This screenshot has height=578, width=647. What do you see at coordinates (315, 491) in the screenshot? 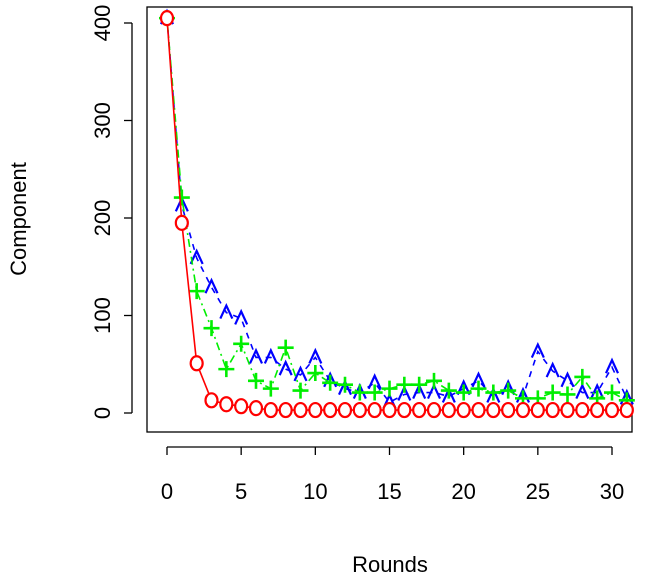
I see `x-tick-label: 10` at bounding box center [315, 491].